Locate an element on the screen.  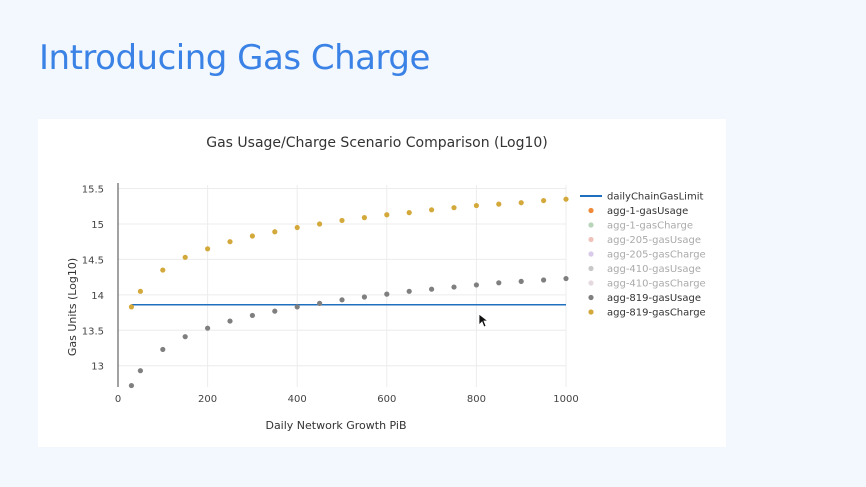
mouse-cursor is located at coordinates (484, 320).